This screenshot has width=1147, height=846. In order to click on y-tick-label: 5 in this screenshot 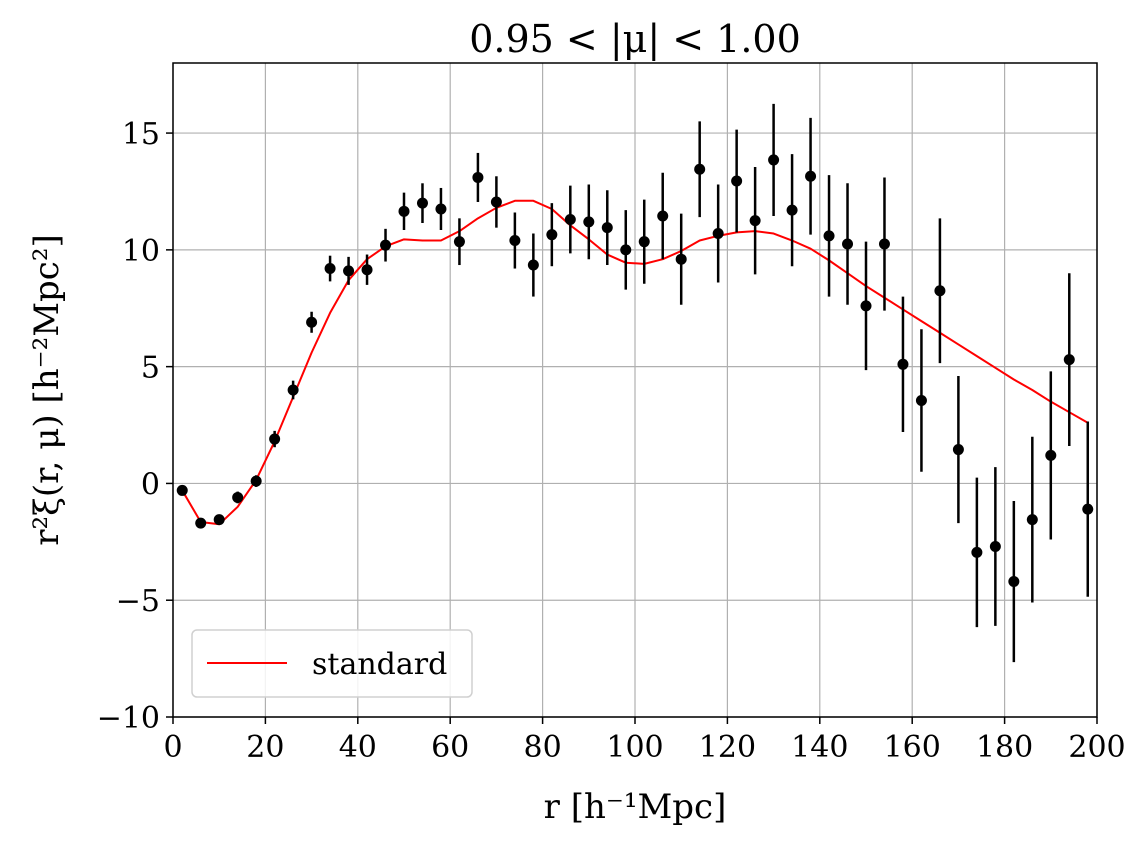, I will do `click(150, 368)`.